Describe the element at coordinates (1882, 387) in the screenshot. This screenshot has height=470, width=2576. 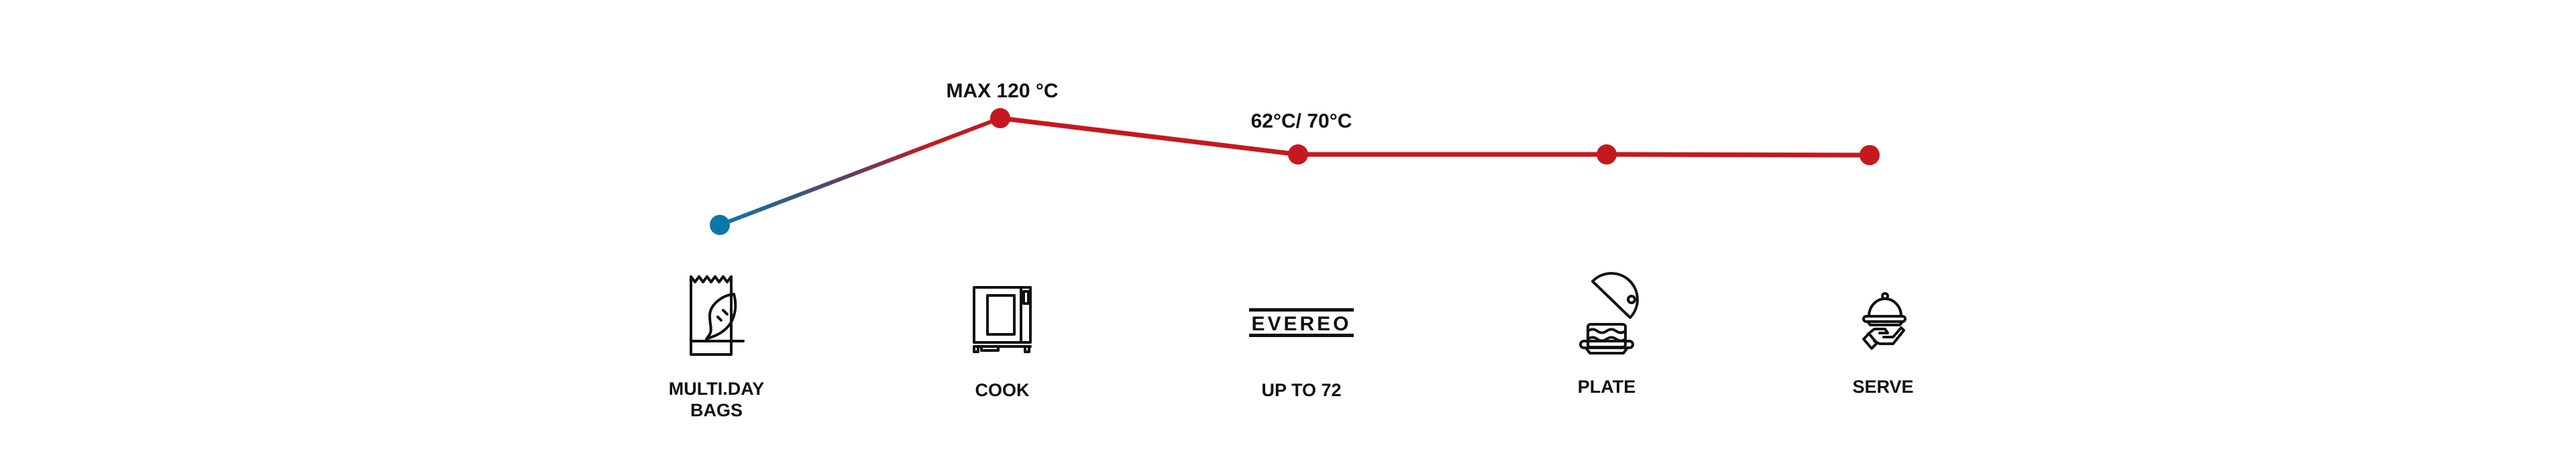
I see `step-label-serve: SERVE` at that location.